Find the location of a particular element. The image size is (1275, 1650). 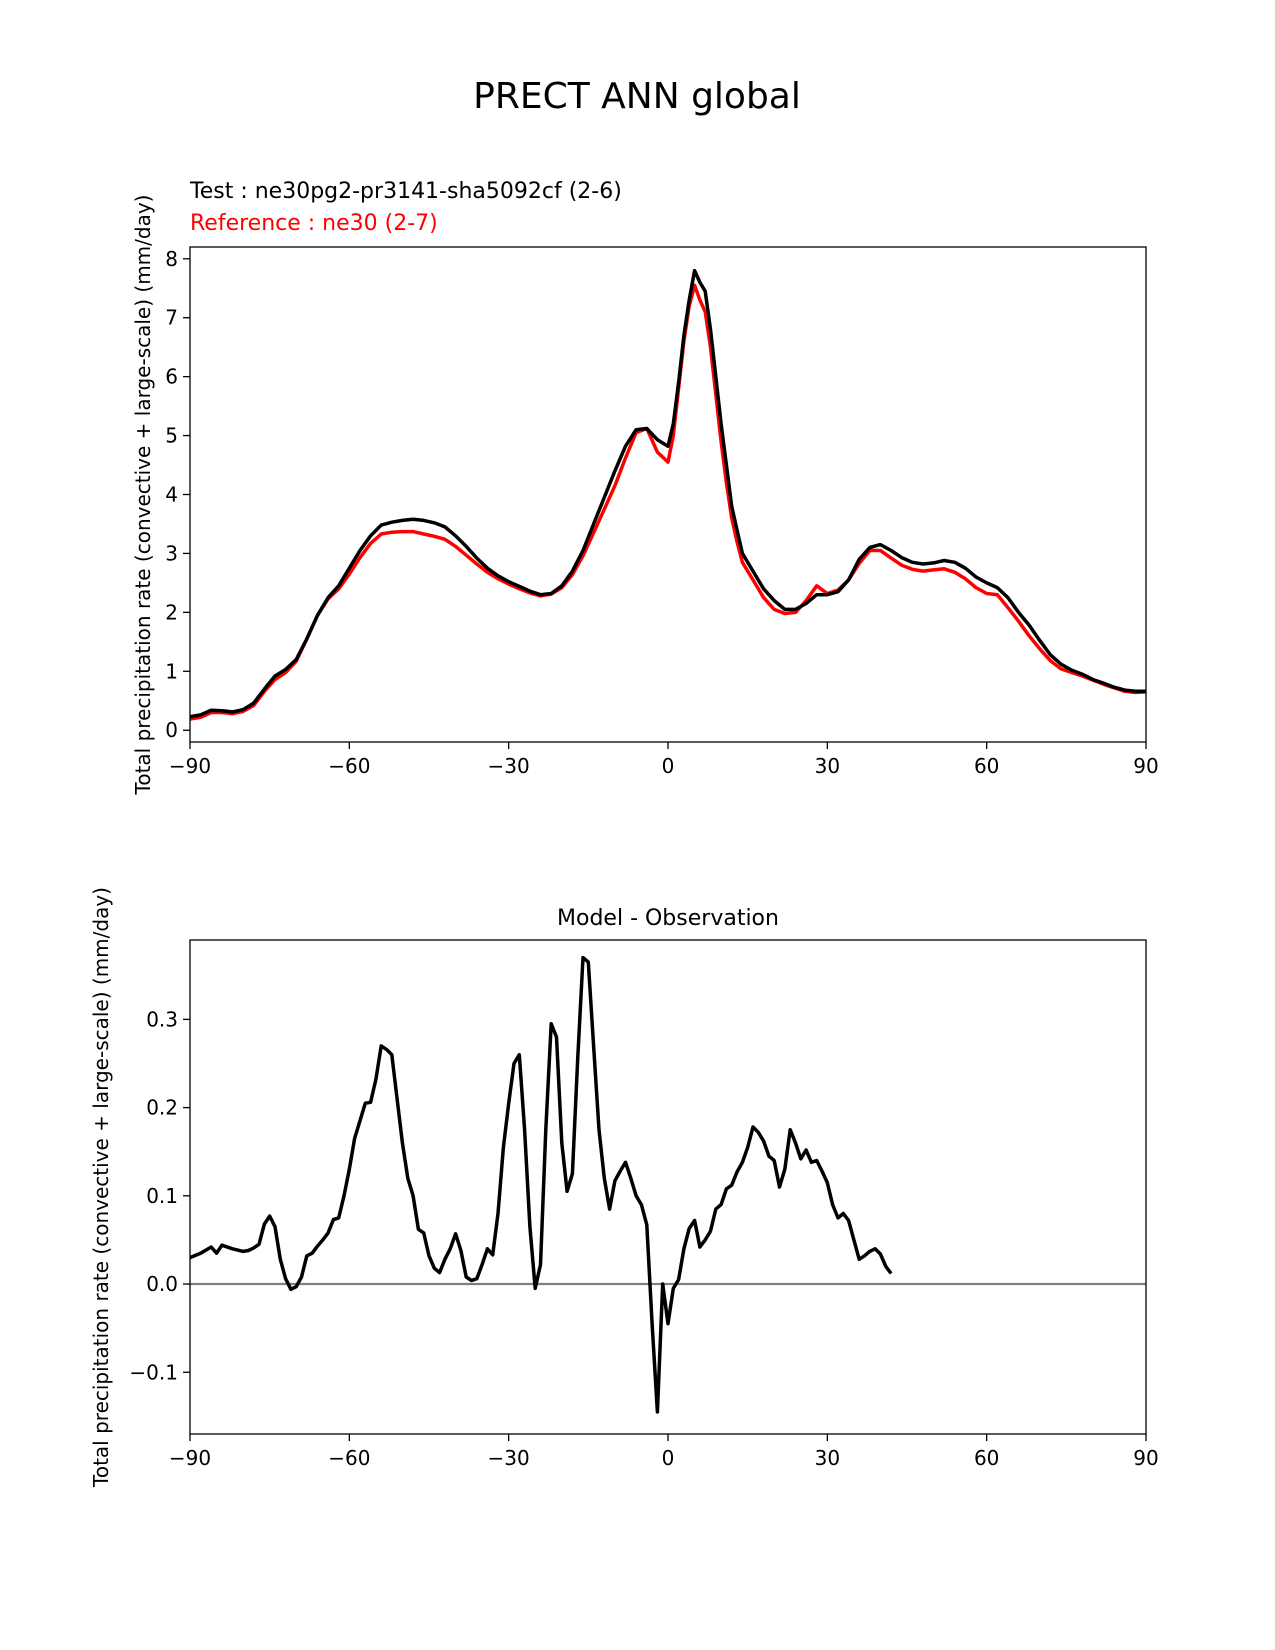

y-tick-label: 4 is located at coordinates (171, 495).